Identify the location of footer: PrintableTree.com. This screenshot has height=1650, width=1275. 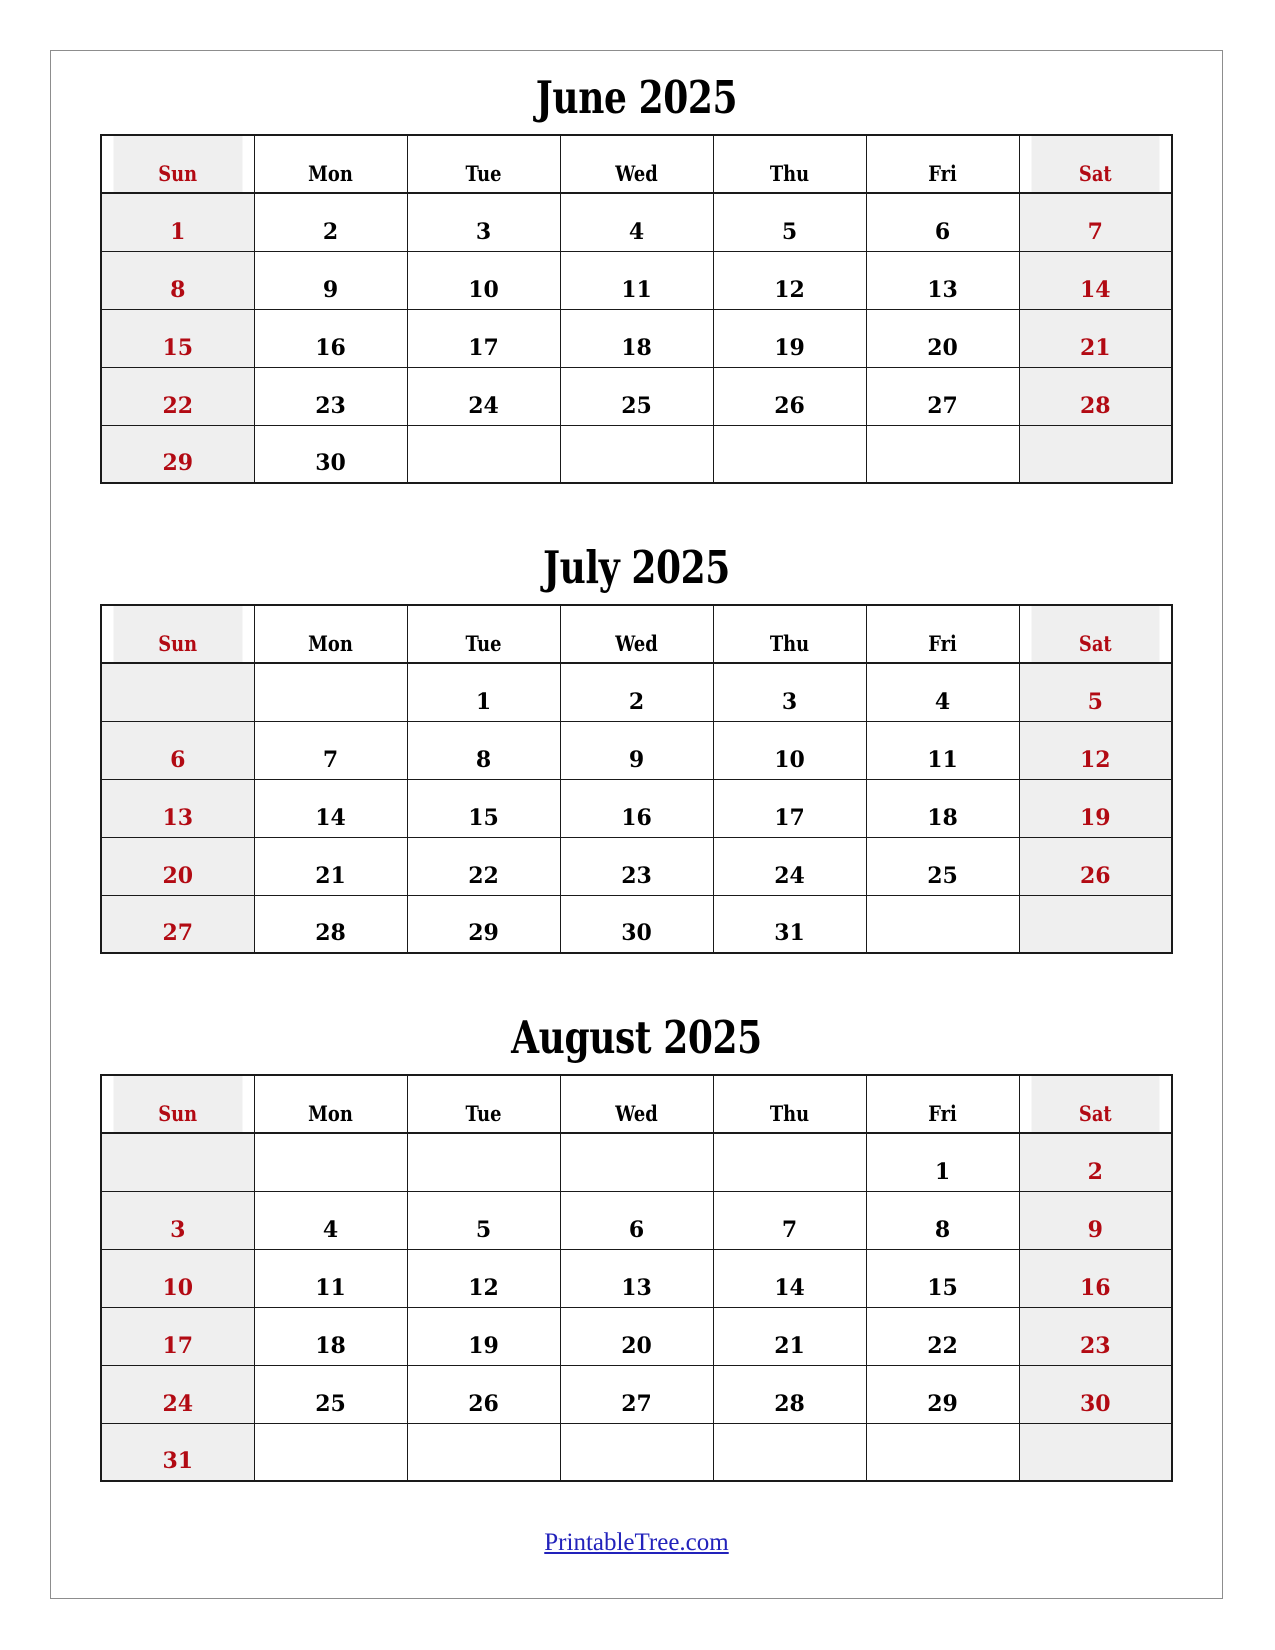
(636, 1543).